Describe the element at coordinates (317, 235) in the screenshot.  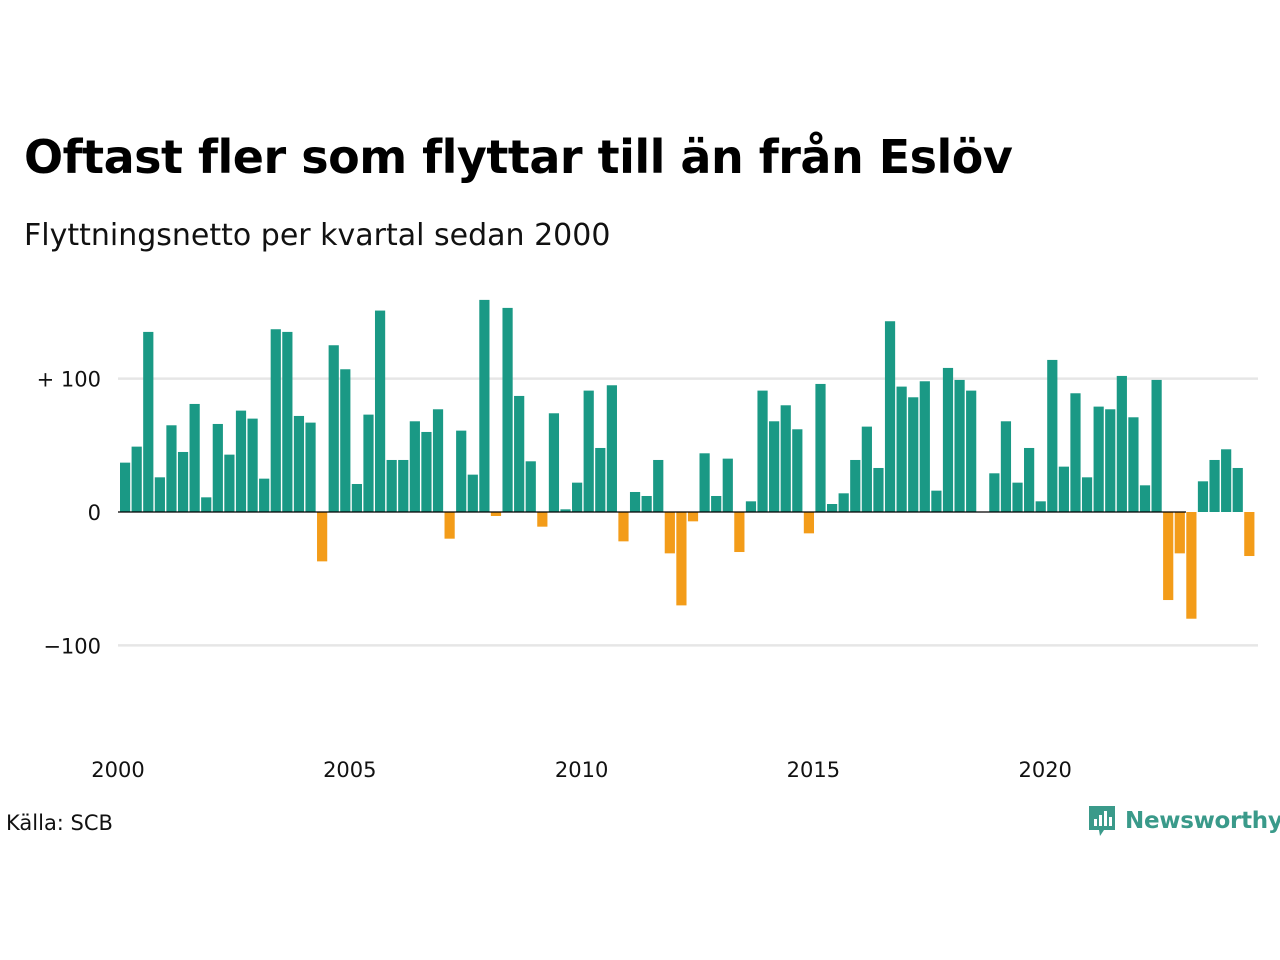
I see `chart-subtitle: Flyttningsnetto per kvartal sedan 2000` at that location.